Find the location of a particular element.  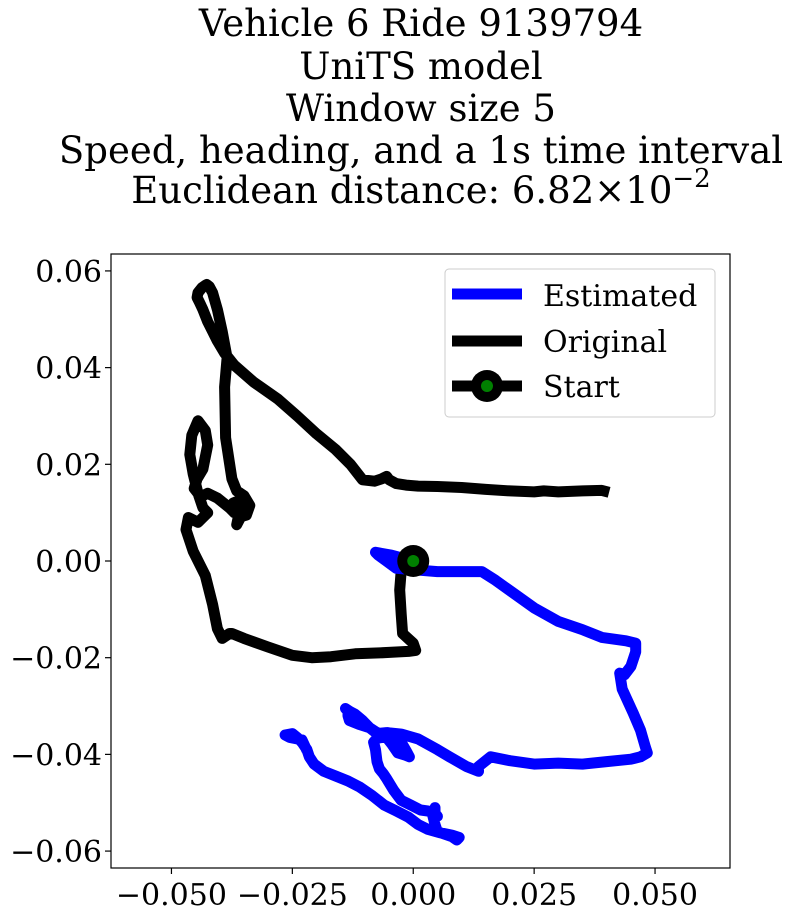

legend-label-start: Start is located at coordinates (581, 387).